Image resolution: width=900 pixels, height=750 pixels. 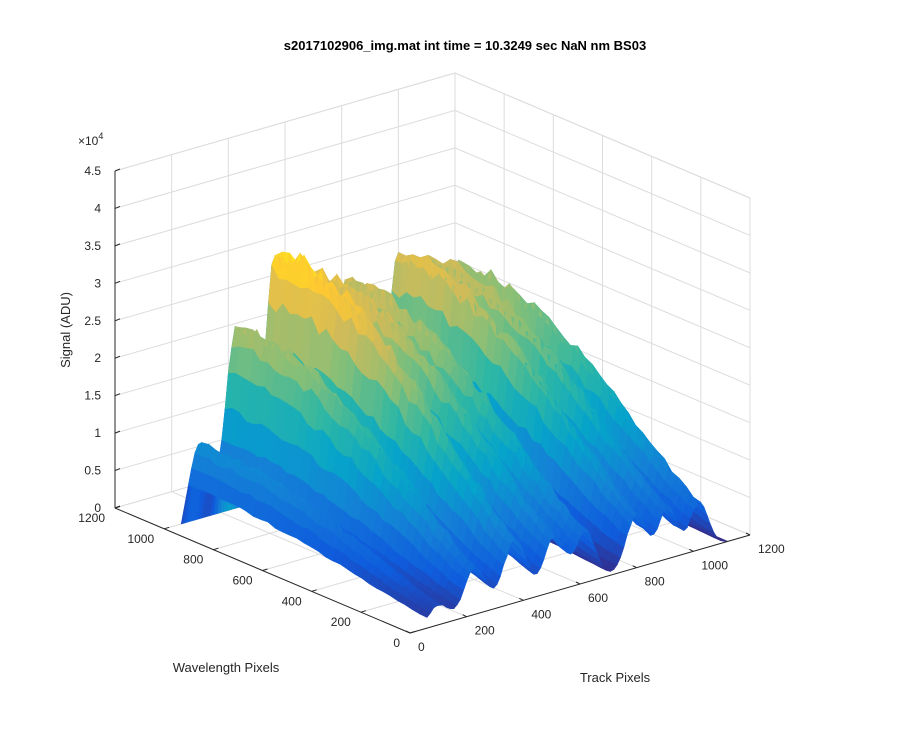 What do you see at coordinates (92, 471) in the screenshot?
I see `z-tick-label: 0.5` at bounding box center [92, 471].